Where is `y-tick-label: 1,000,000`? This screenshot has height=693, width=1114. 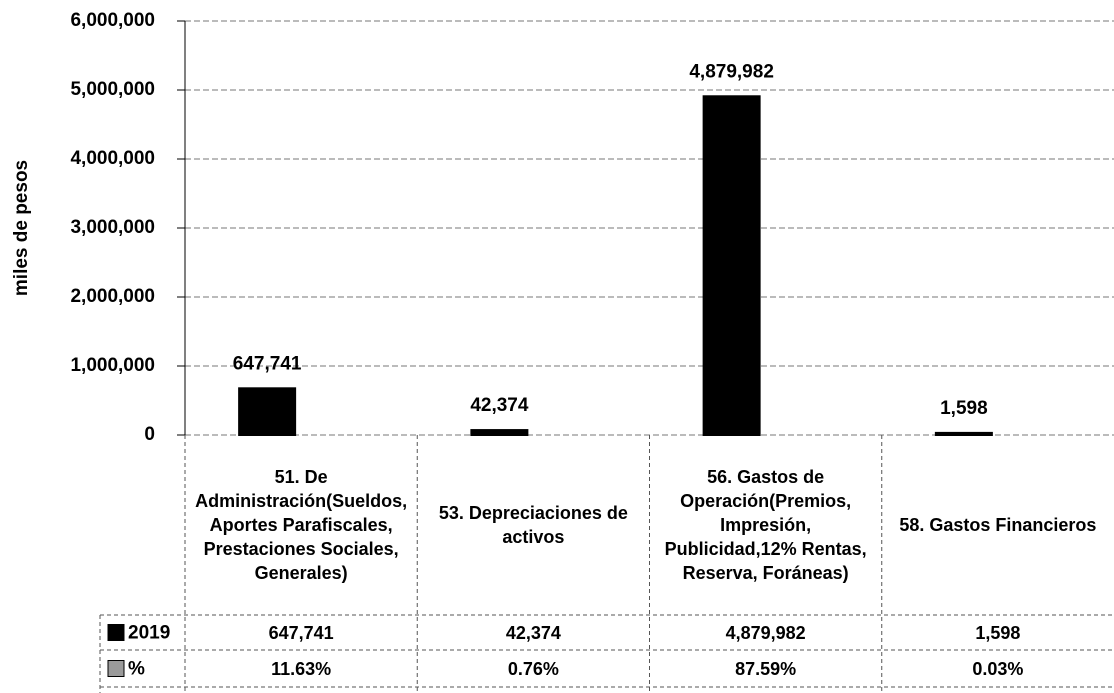
y-tick-label: 1,000,000 is located at coordinates (112, 365).